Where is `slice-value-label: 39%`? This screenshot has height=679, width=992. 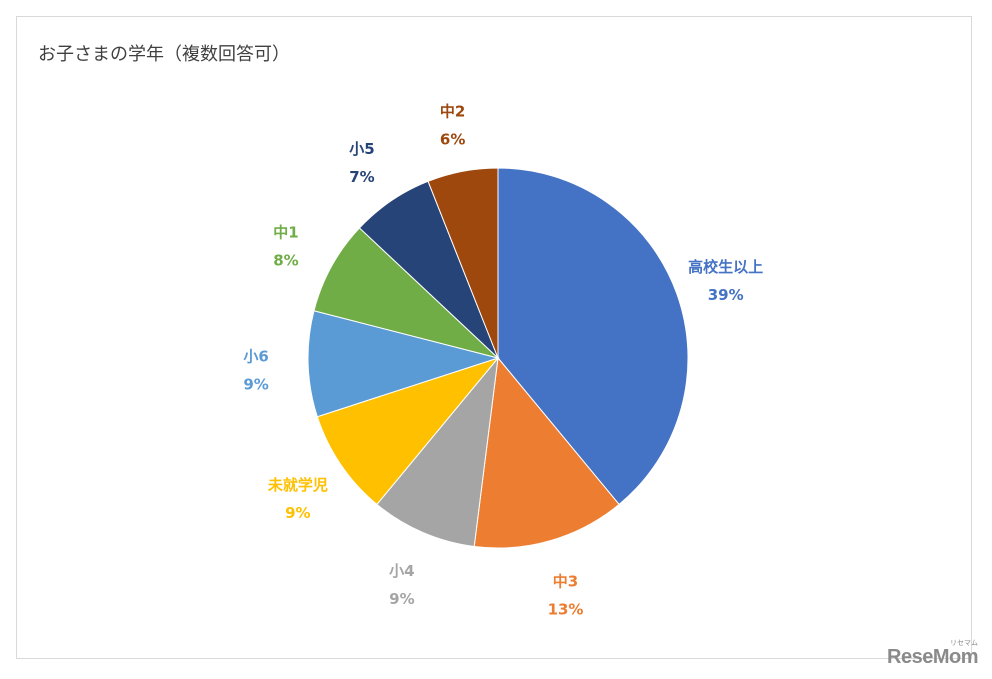 slice-value-label: 39% is located at coordinates (726, 295).